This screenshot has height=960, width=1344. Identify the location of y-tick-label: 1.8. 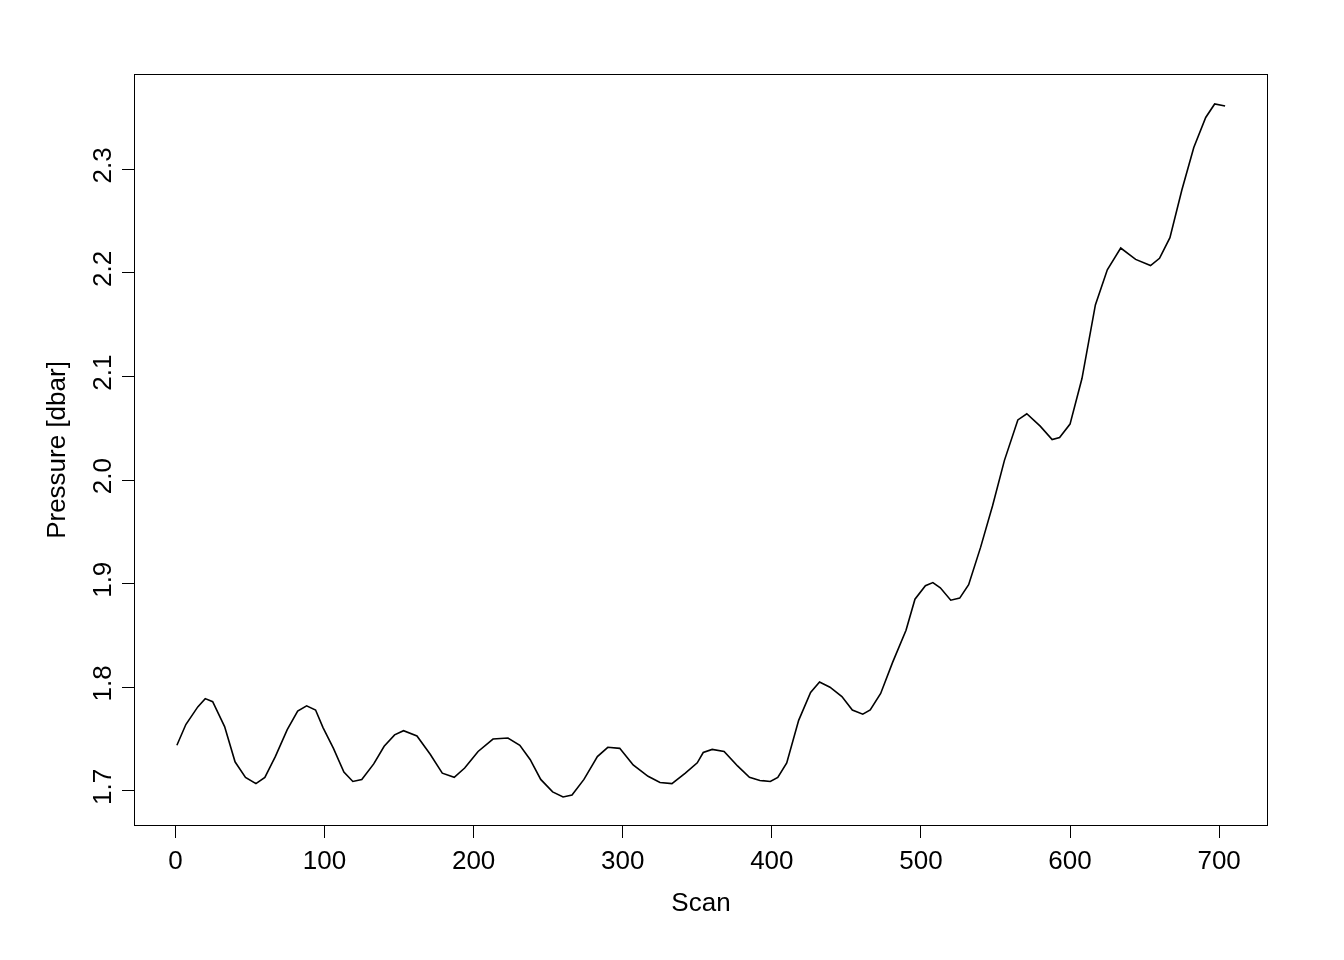
(102, 683).